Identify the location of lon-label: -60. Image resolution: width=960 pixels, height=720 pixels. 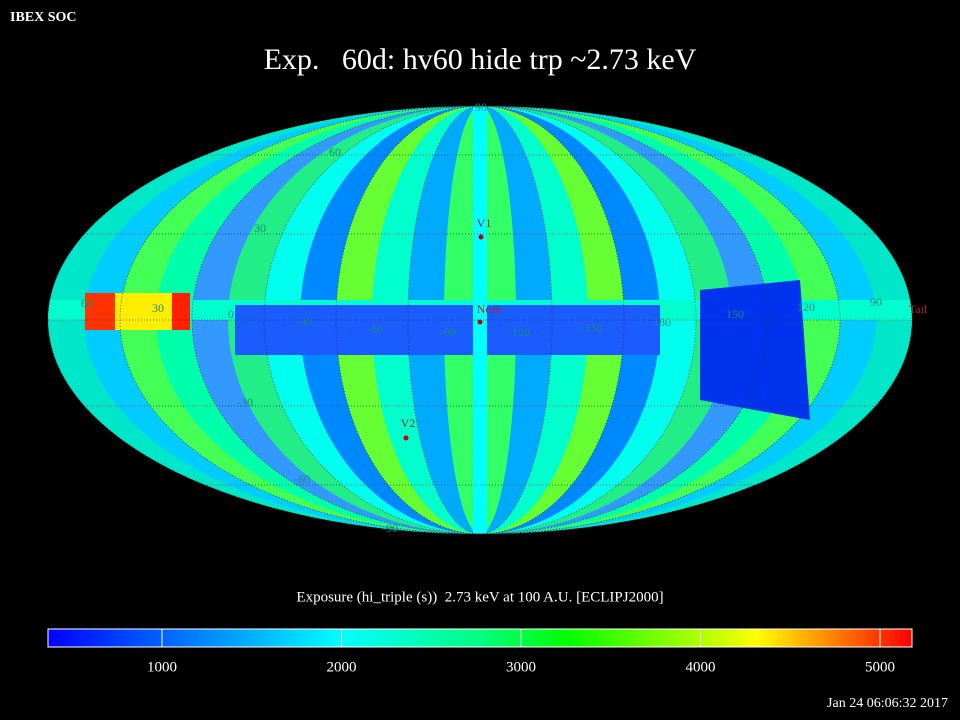
(375, 329).